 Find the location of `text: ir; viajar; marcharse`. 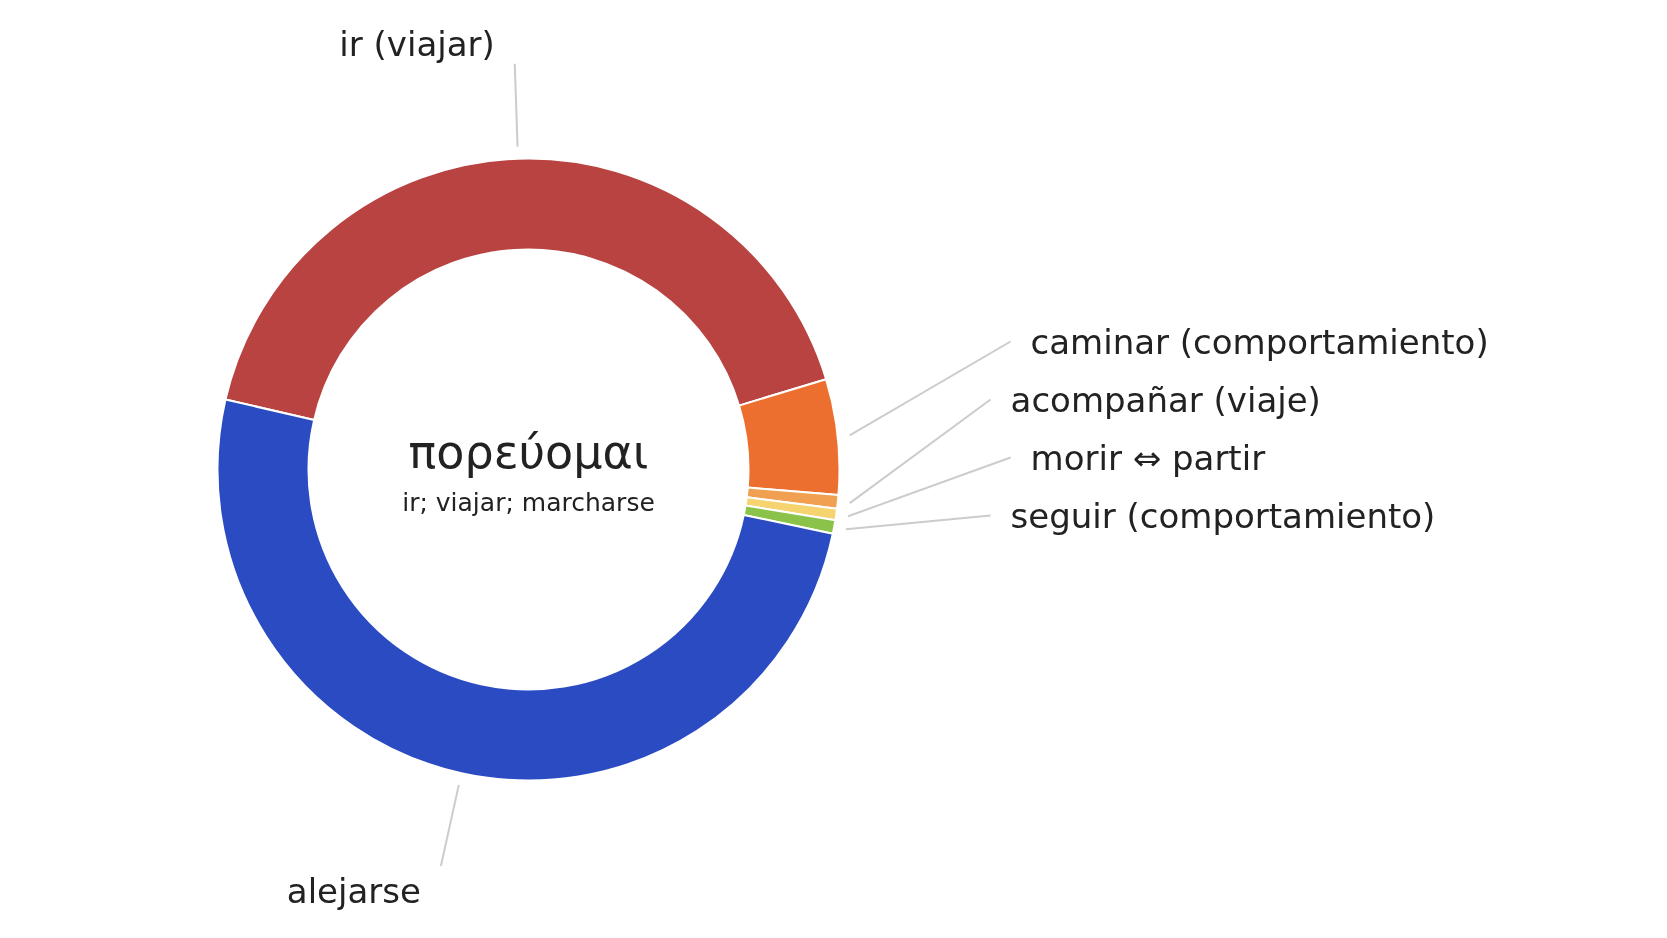

text: ir; viajar; marcharse is located at coordinates (528, 502).